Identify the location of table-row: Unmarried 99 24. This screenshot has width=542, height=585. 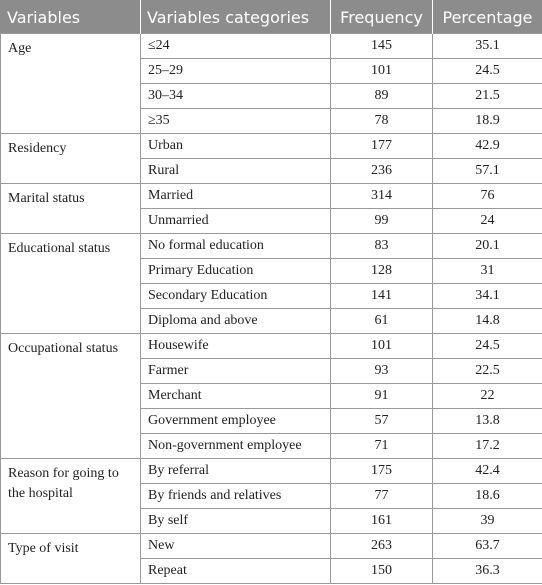
(271, 221).